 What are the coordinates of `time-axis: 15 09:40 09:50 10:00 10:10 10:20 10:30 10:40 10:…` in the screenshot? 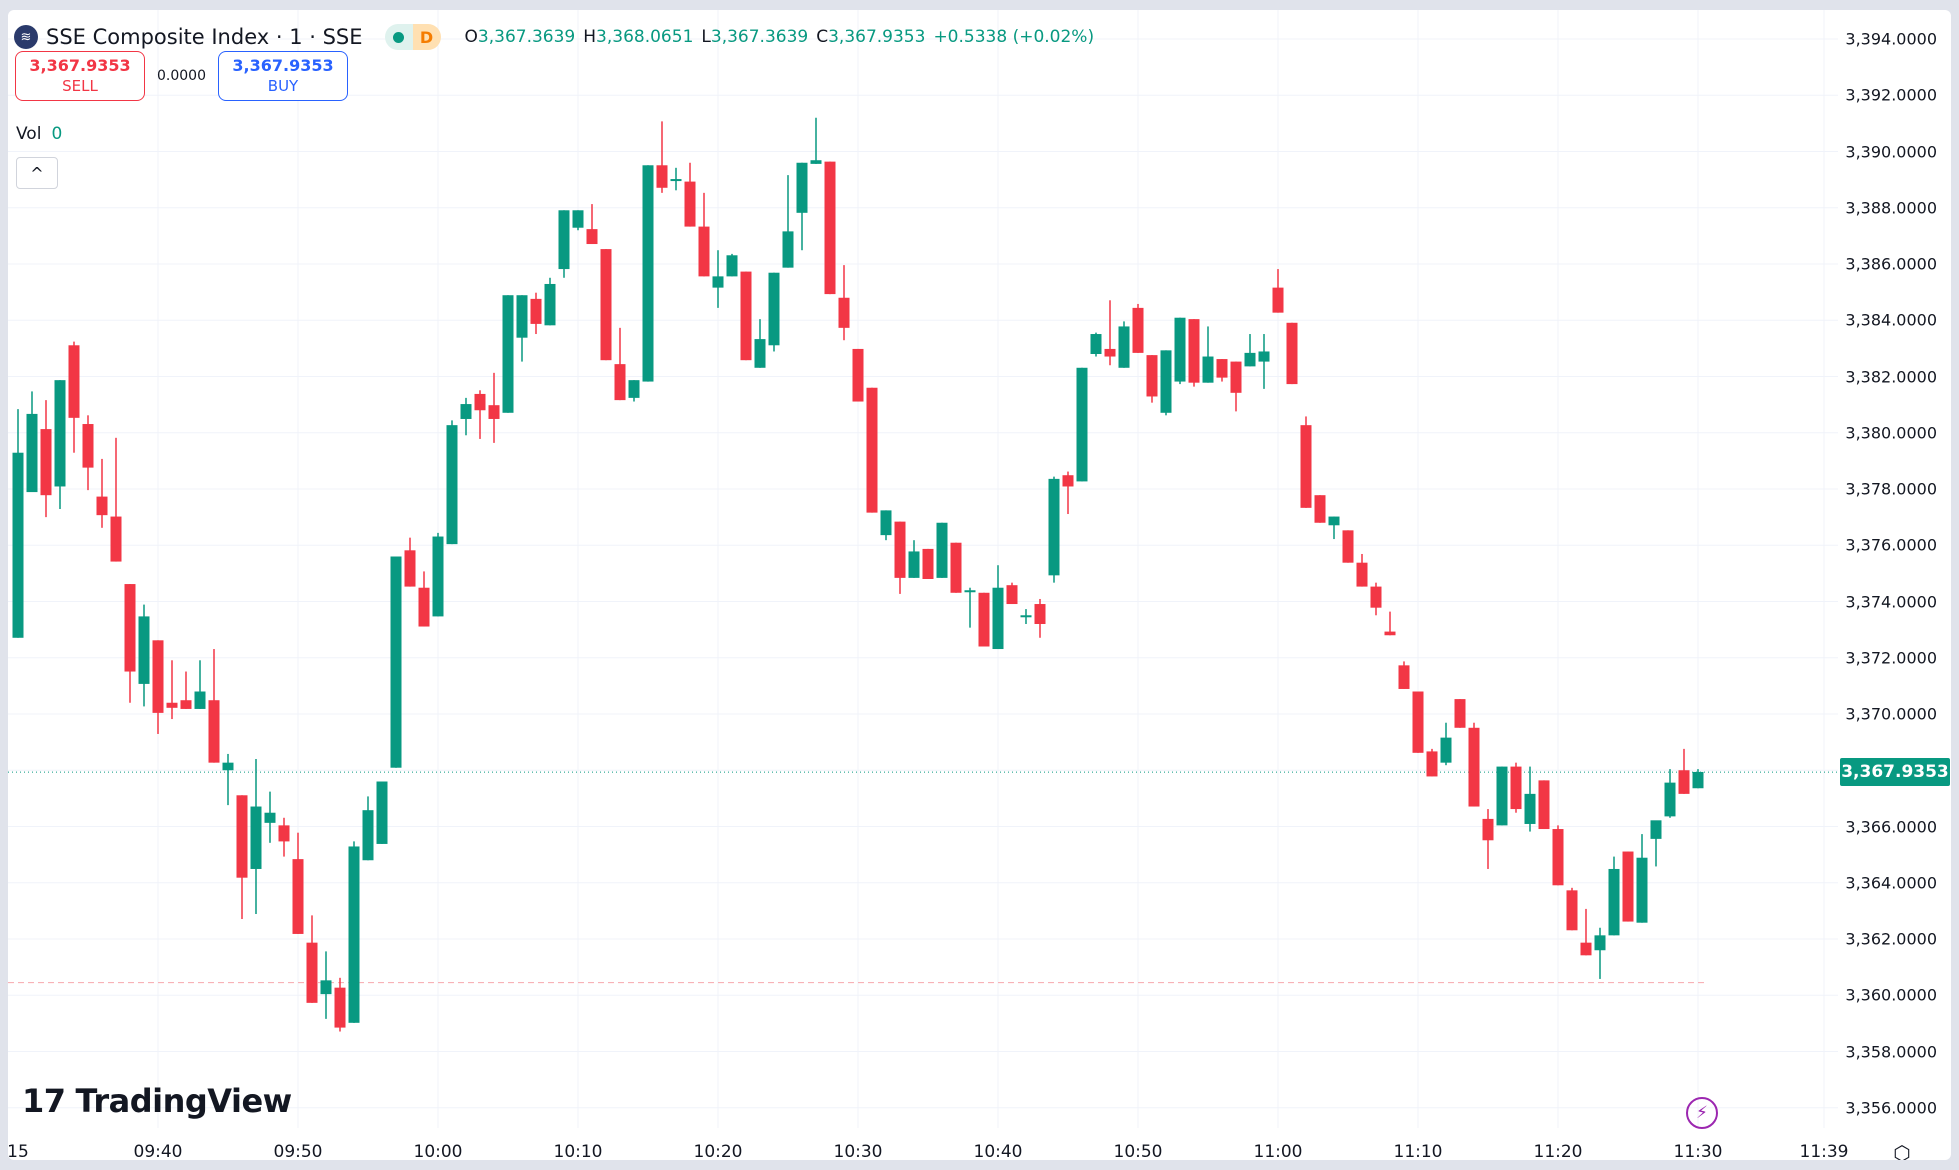 It's located at (928, 1149).